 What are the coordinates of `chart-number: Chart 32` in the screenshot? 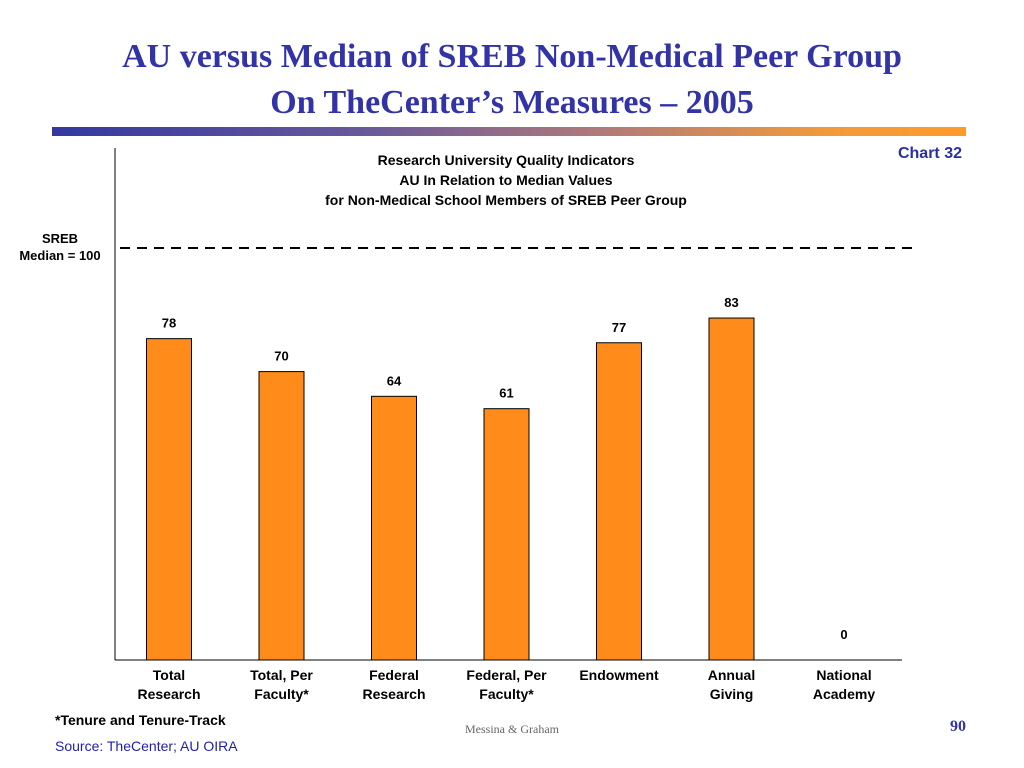 It's located at (929, 153).